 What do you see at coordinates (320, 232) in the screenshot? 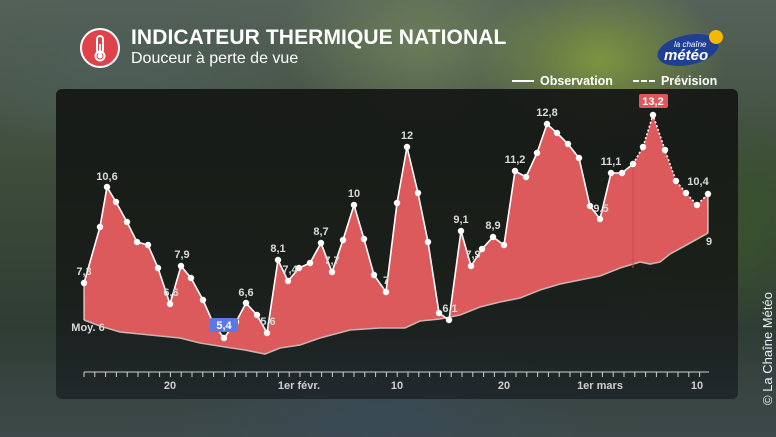
I see `svg-text: 8,7` at bounding box center [320, 232].